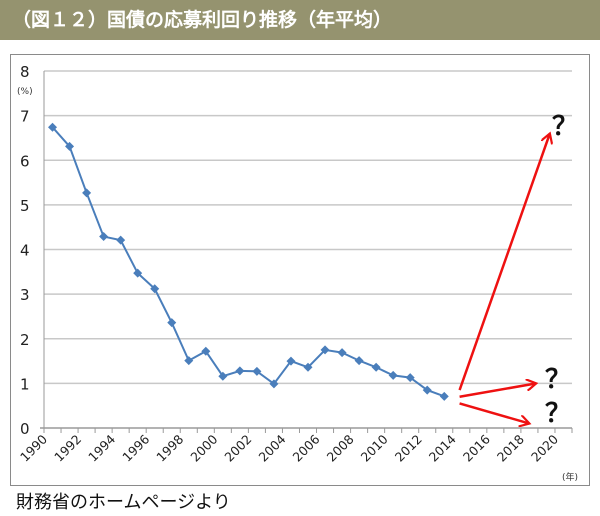 This screenshot has width=600, height=516. I want to click on y-tick-label: 1, so click(25, 384).